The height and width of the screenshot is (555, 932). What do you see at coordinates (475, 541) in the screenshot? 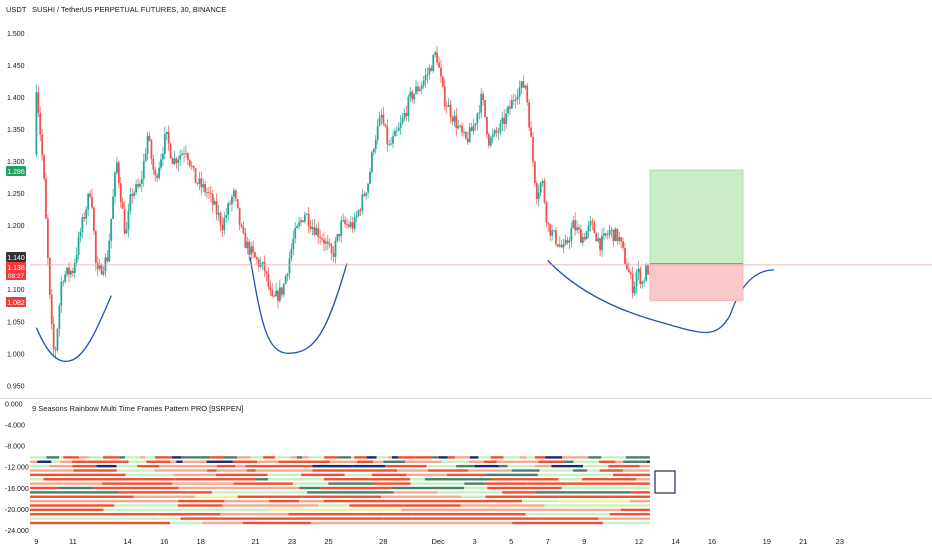
I see `time-tick-label: 3` at bounding box center [475, 541].